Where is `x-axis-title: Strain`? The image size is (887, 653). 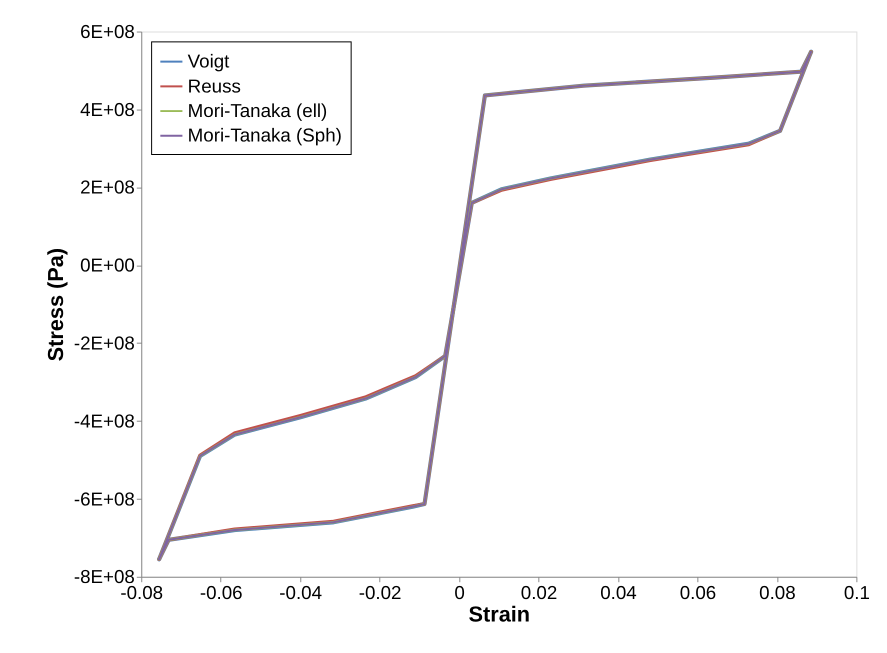 x-axis-title: Strain is located at coordinates (499, 614).